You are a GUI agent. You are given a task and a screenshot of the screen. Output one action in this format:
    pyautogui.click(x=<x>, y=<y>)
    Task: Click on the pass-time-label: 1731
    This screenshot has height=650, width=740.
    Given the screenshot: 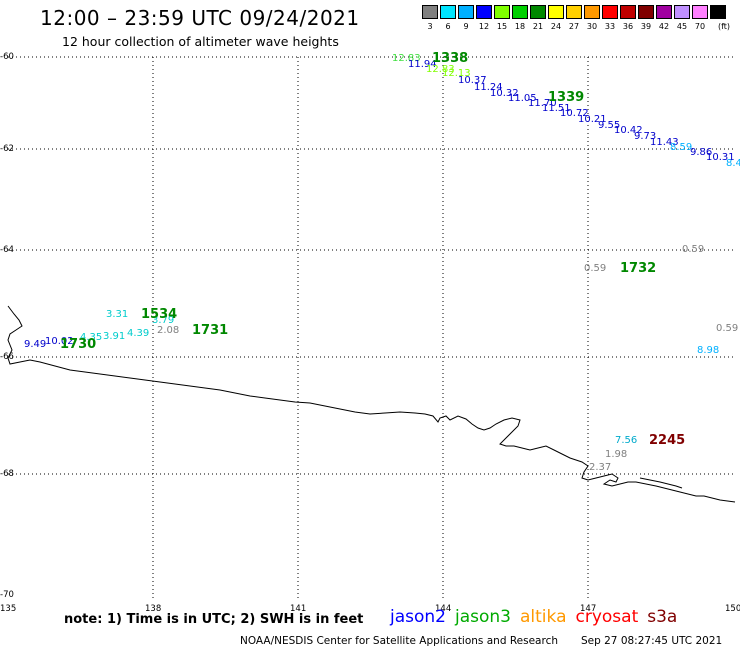 What is the action you would take?
    pyautogui.click(x=210, y=330)
    